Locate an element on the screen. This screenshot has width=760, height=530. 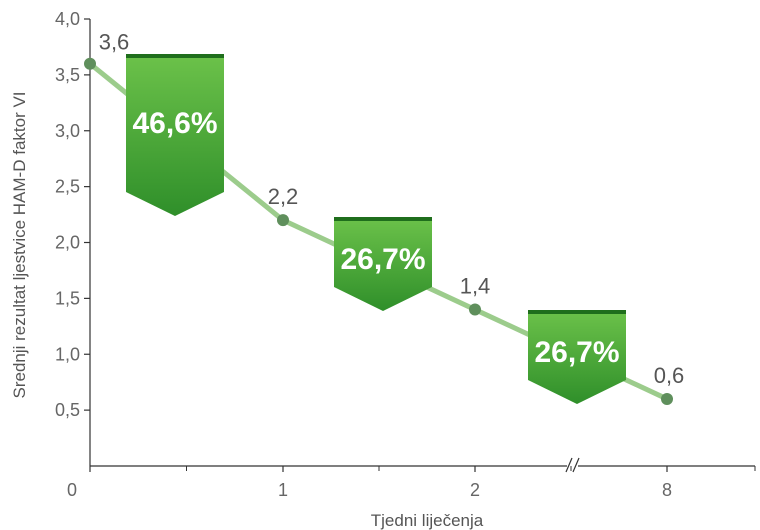
y-tick-label: 2,0 is located at coordinates (67, 243).